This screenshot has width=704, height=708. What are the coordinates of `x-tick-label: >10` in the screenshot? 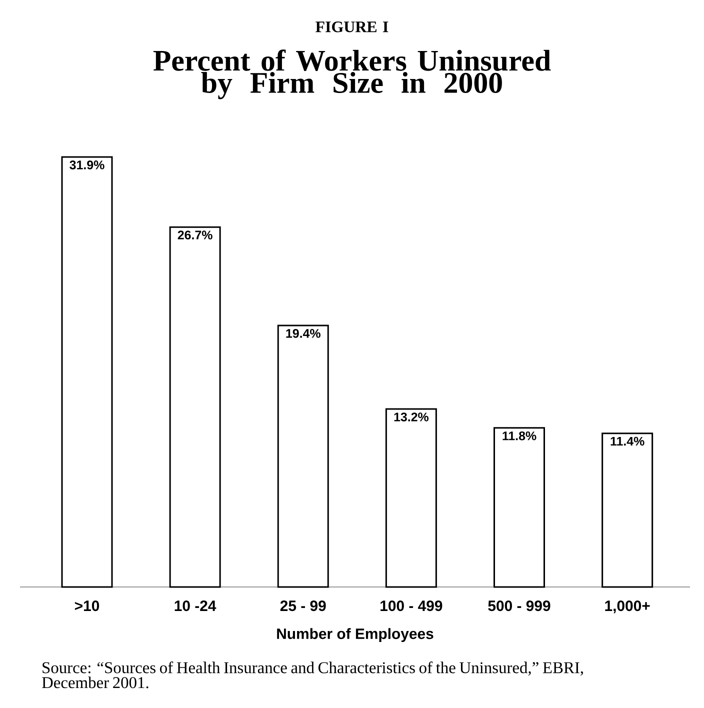 It's located at (87, 606).